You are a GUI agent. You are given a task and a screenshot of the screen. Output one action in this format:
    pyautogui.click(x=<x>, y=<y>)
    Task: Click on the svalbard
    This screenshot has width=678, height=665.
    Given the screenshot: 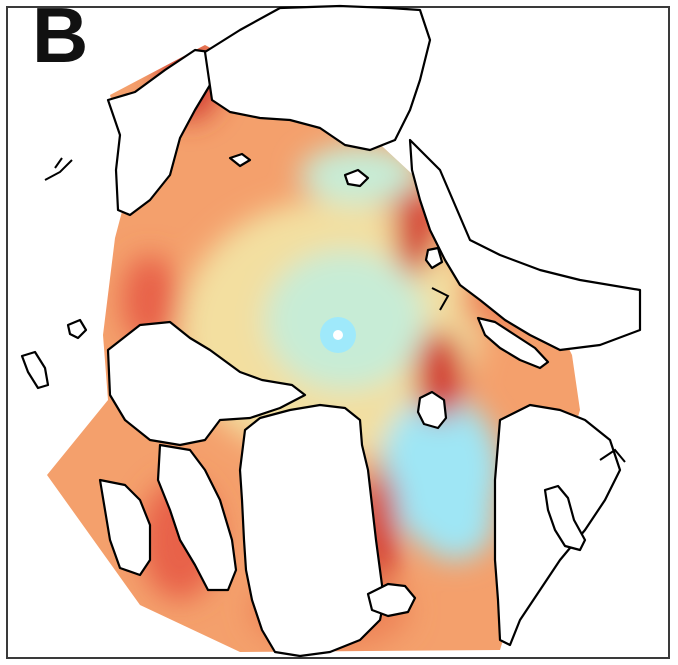 What is the action you would take?
    pyautogui.click(x=432, y=410)
    